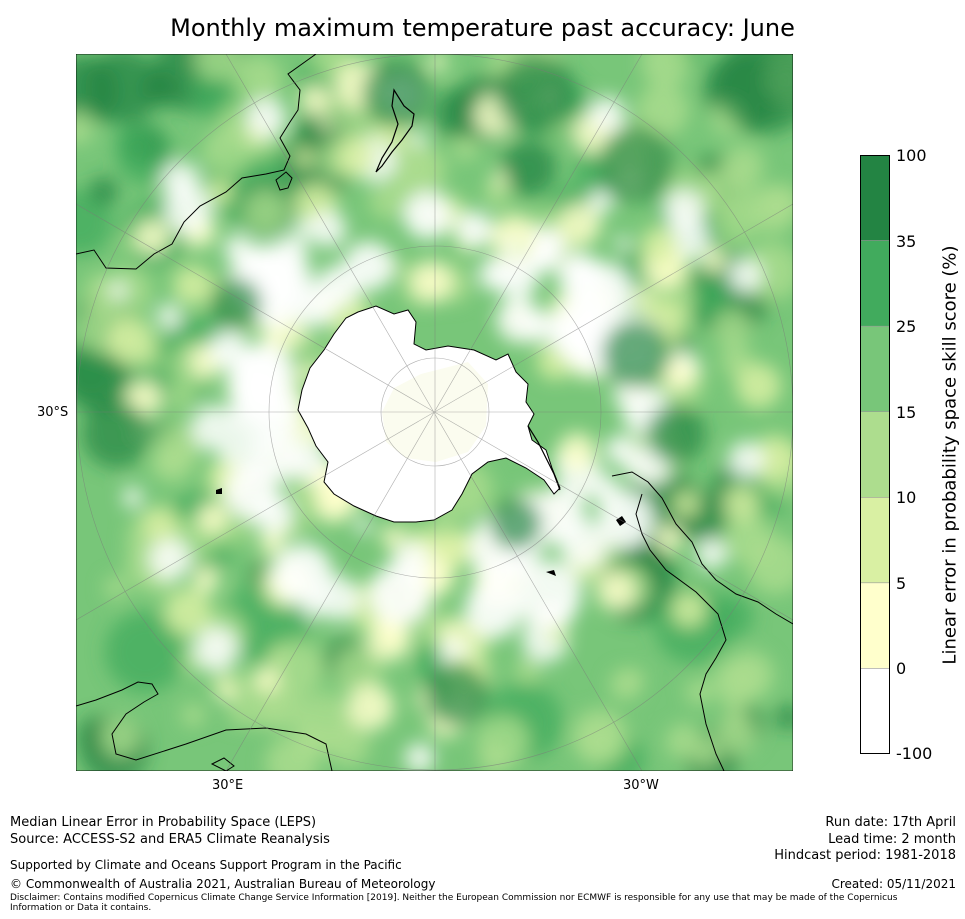 The height and width of the screenshot is (919, 965). I want to click on footer-disclaimer-2: Information or Data it contains., so click(81, 908).